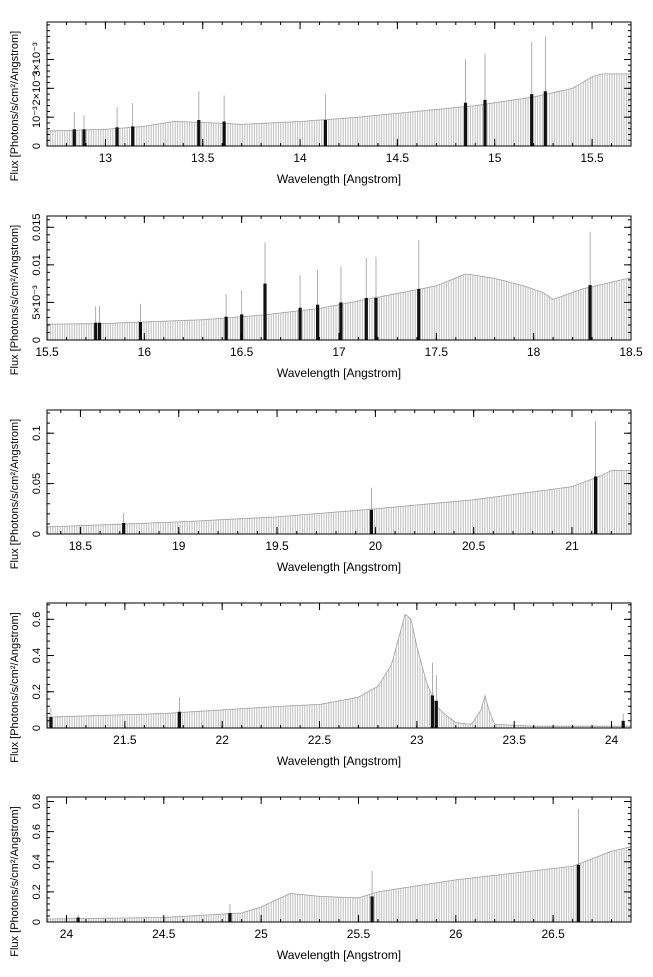  Describe the element at coordinates (179, 546) in the screenshot. I see `x-tick-label: 19` at that location.